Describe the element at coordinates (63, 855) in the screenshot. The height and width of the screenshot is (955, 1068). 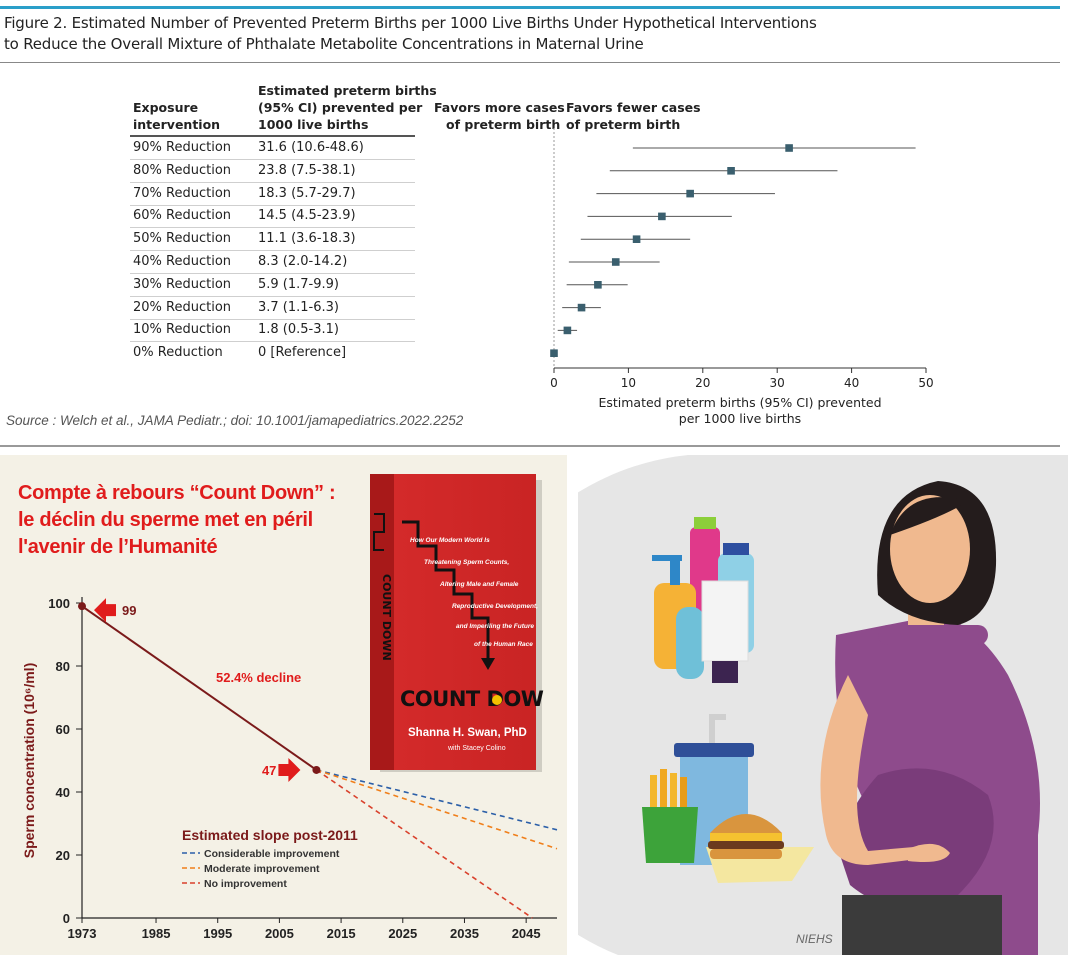
I see `sperm-y-tick-label: 20` at that location.